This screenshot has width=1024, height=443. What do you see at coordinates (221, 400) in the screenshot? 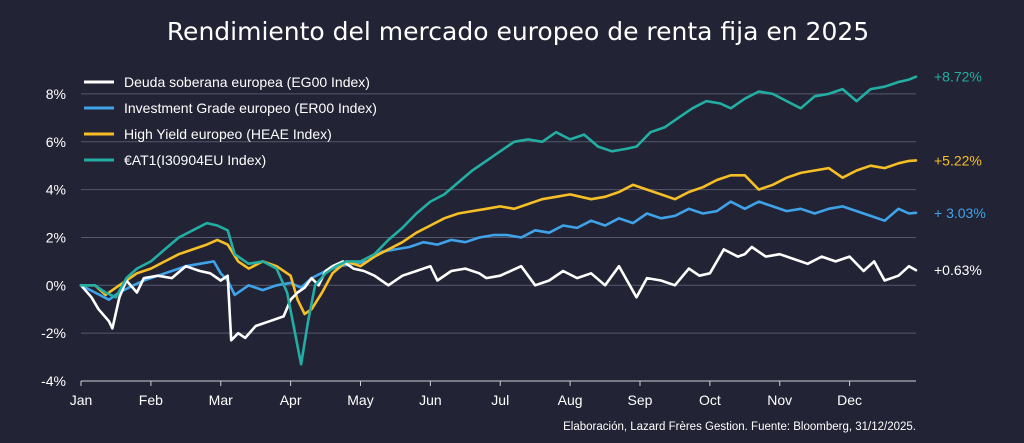
I see `x-tick-label: Mar` at bounding box center [221, 400].